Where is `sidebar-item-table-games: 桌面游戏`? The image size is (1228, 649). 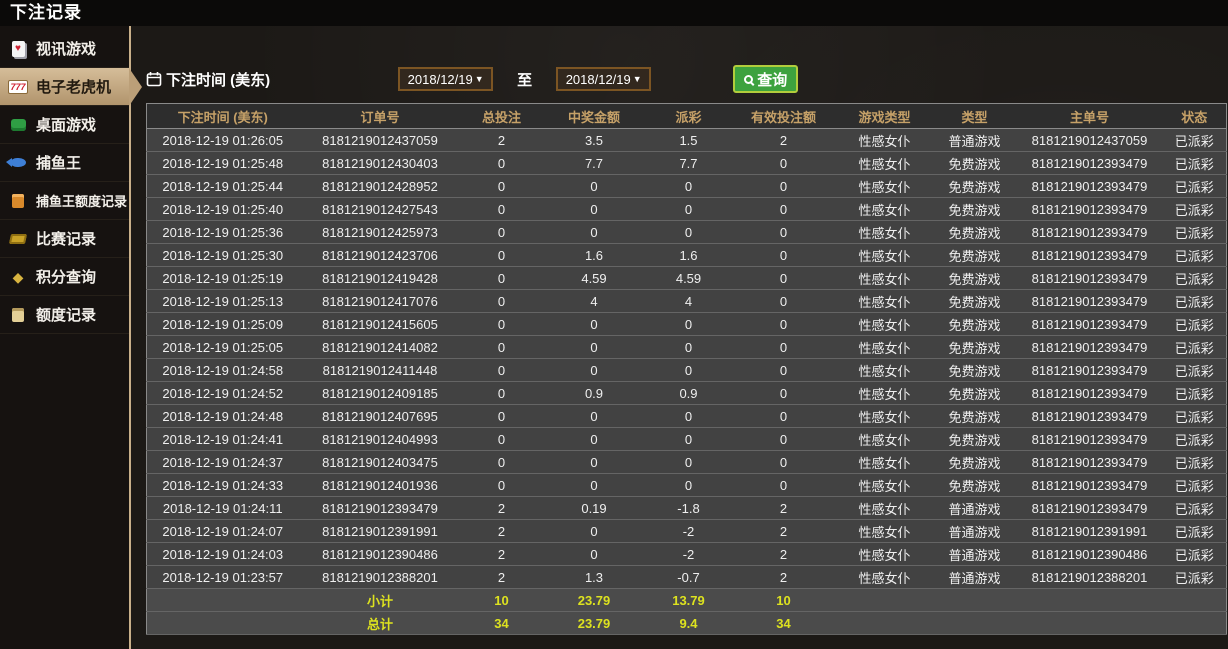
sidebar-item-table-games: 桌面游戏 is located at coordinates (64, 125).